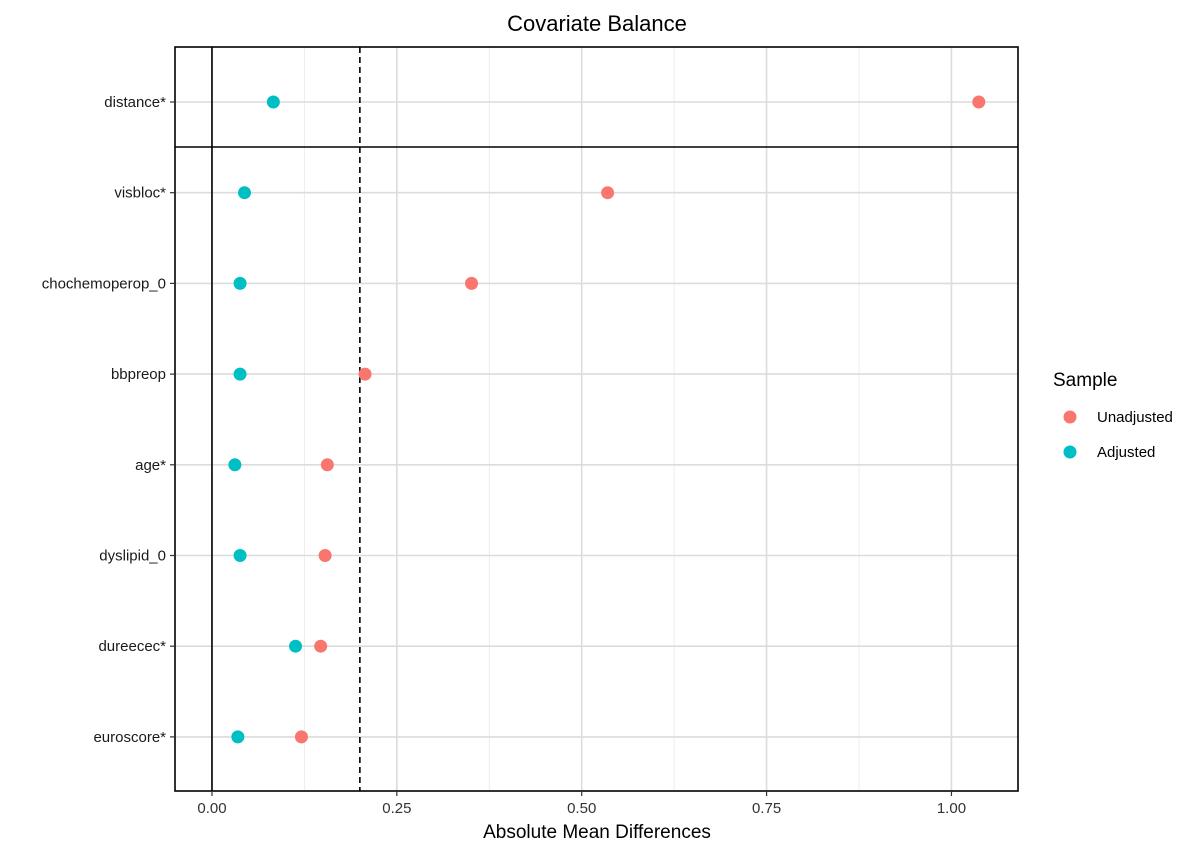 This screenshot has height=843, width=1200. I want to click on y-tick-label: visbloc*, so click(140, 193).